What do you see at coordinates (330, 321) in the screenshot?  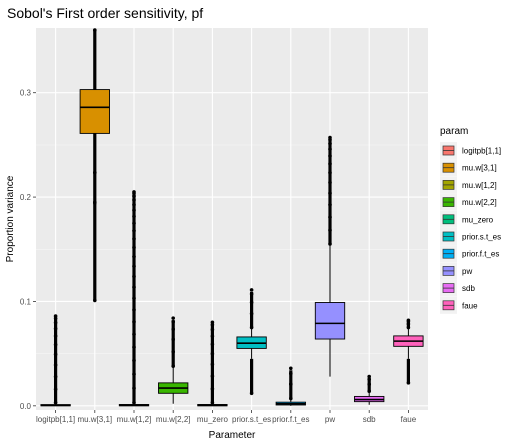 I see `box-iqr` at bounding box center [330, 321].